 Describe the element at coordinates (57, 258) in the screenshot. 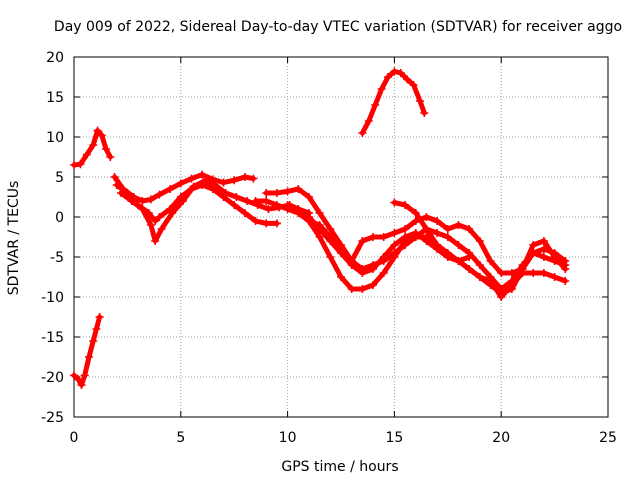

I see `y-tick-label: -5` at that location.